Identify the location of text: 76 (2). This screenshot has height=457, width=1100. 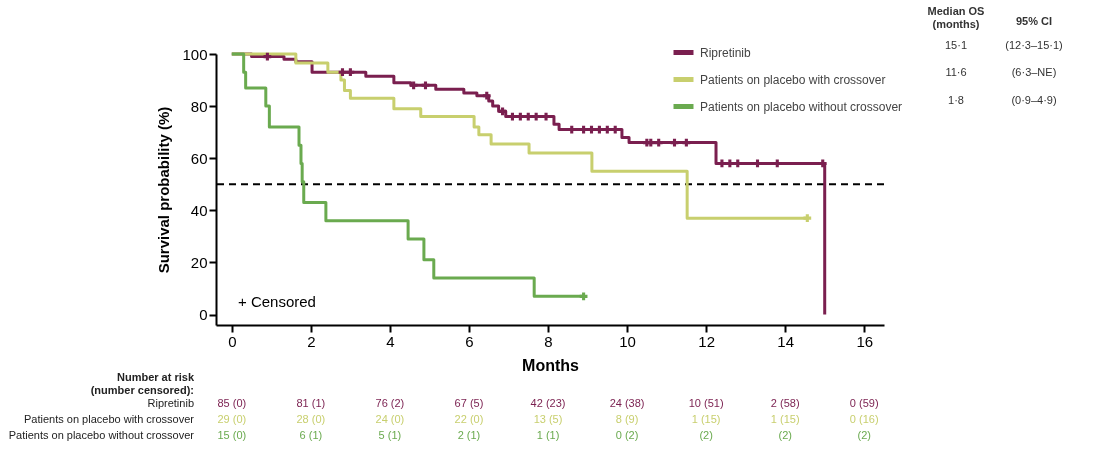
(390, 403).